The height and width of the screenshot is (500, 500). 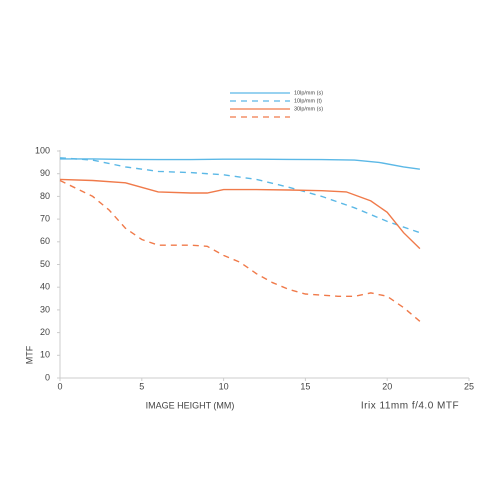 What do you see at coordinates (305, 386) in the screenshot?
I see `x-tick-label: 15` at bounding box center [305, 386].